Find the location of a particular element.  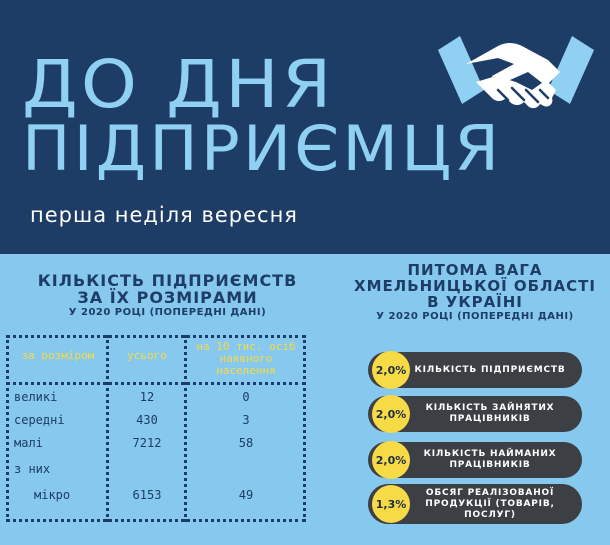

table-row-per10k: 49 is located at coordinates (246, 495).